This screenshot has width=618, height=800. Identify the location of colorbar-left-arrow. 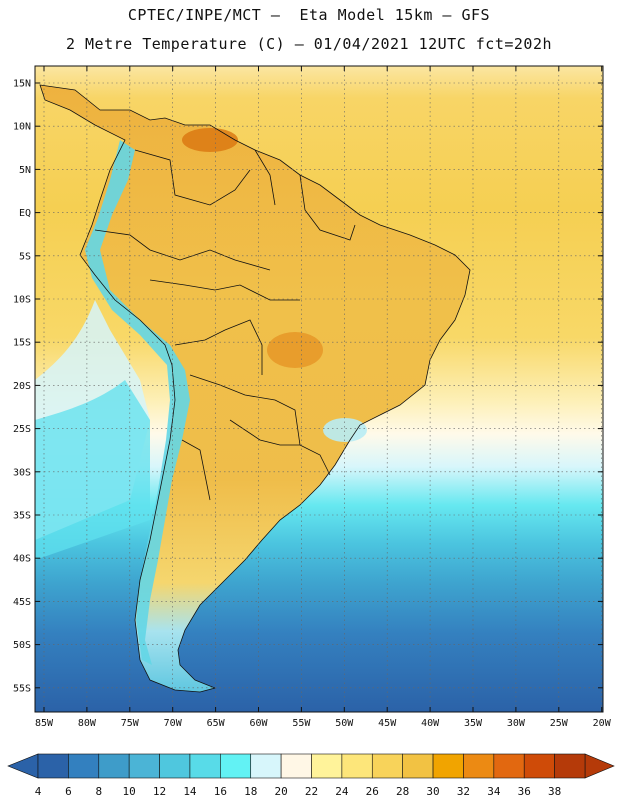
(23, 766).